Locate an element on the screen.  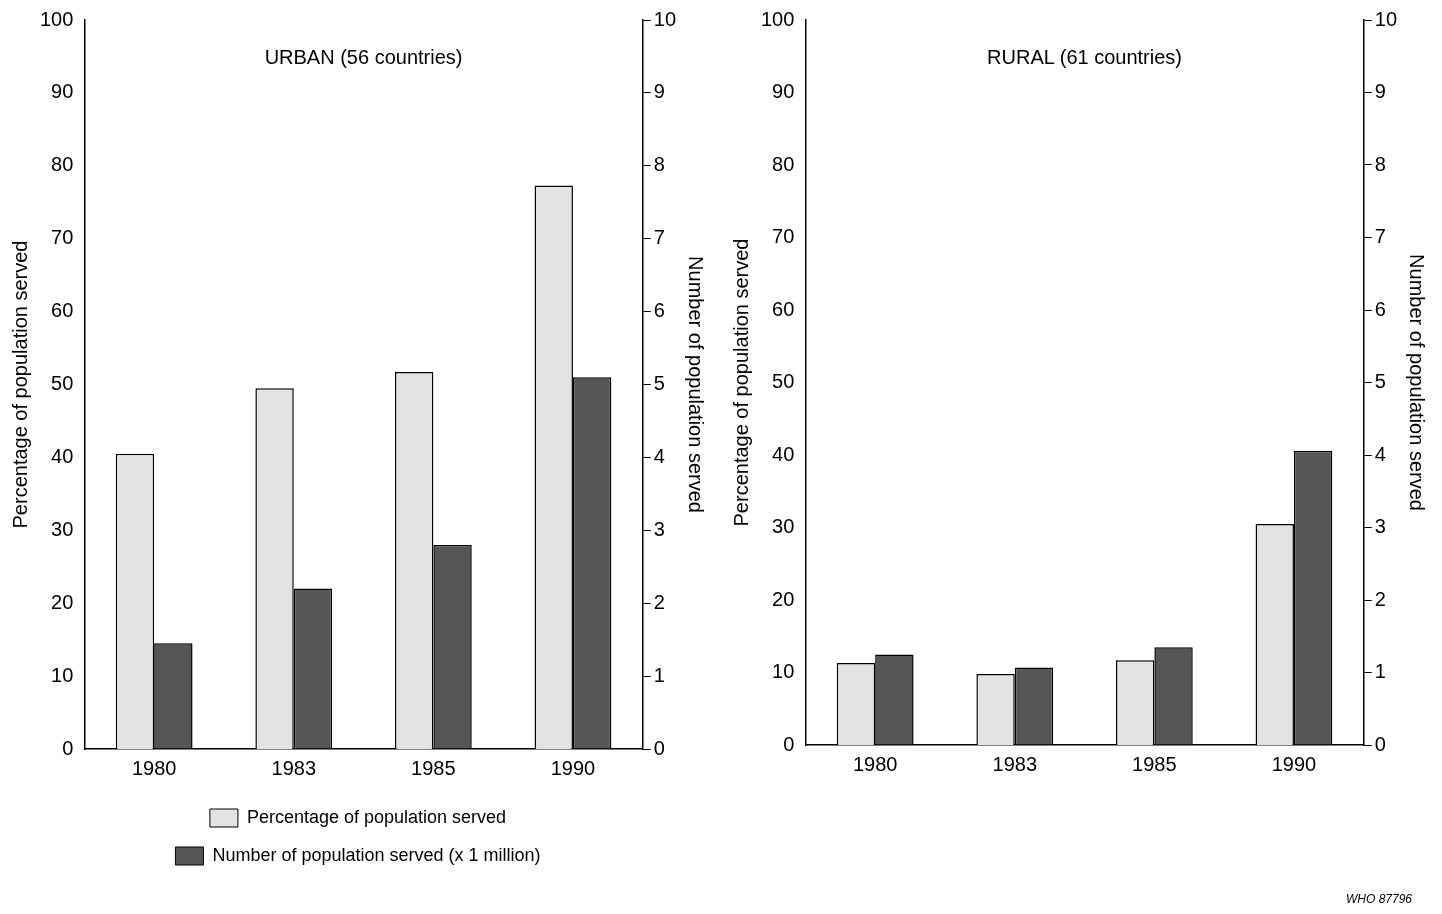
text: WHO 87796 is located at coordinates (1378, 899).